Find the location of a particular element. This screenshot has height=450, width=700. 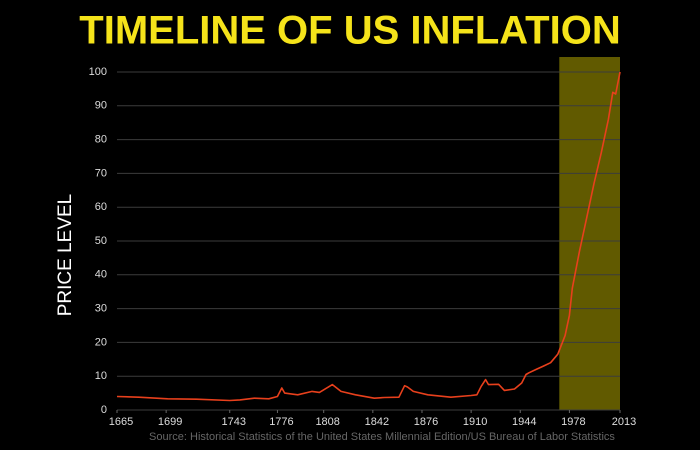

y-tick-label: 0 is located at coordinates (104, 410).